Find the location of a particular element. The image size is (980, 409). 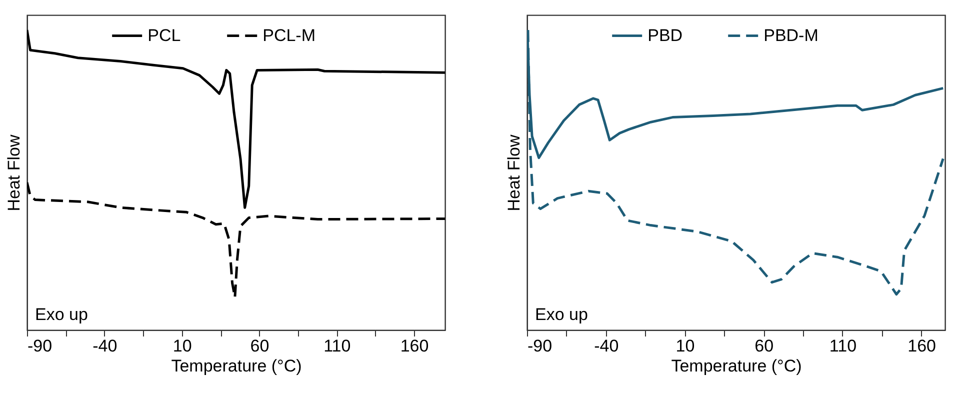

legend-label: PCL is located at coordinates (164, 35).